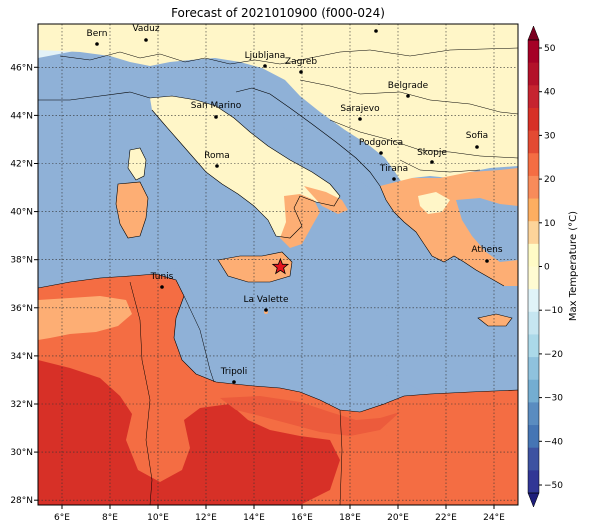 The width and height of the screenshot is (592, 529). I want to click on lon-tick-label: 6°E, so click(62, 518).